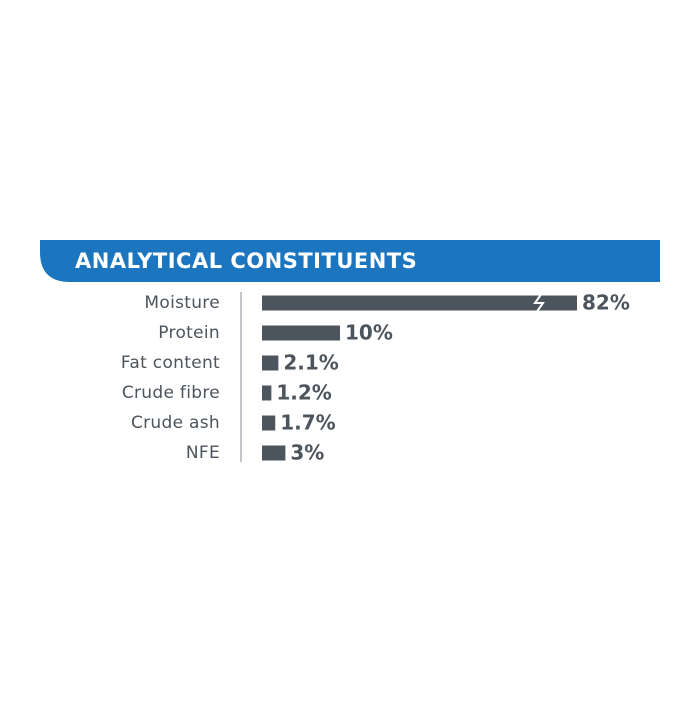 This screenshot has width=700, height=704. What do you see at coordinates (182, 303) in the screenshot?
I see `category-label: Moisture` at bounding box center [182, 303].